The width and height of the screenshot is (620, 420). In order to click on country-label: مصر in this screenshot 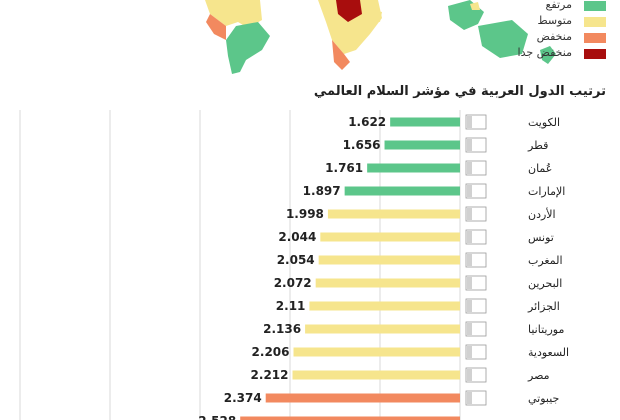, I will do `click(538, 375)`.